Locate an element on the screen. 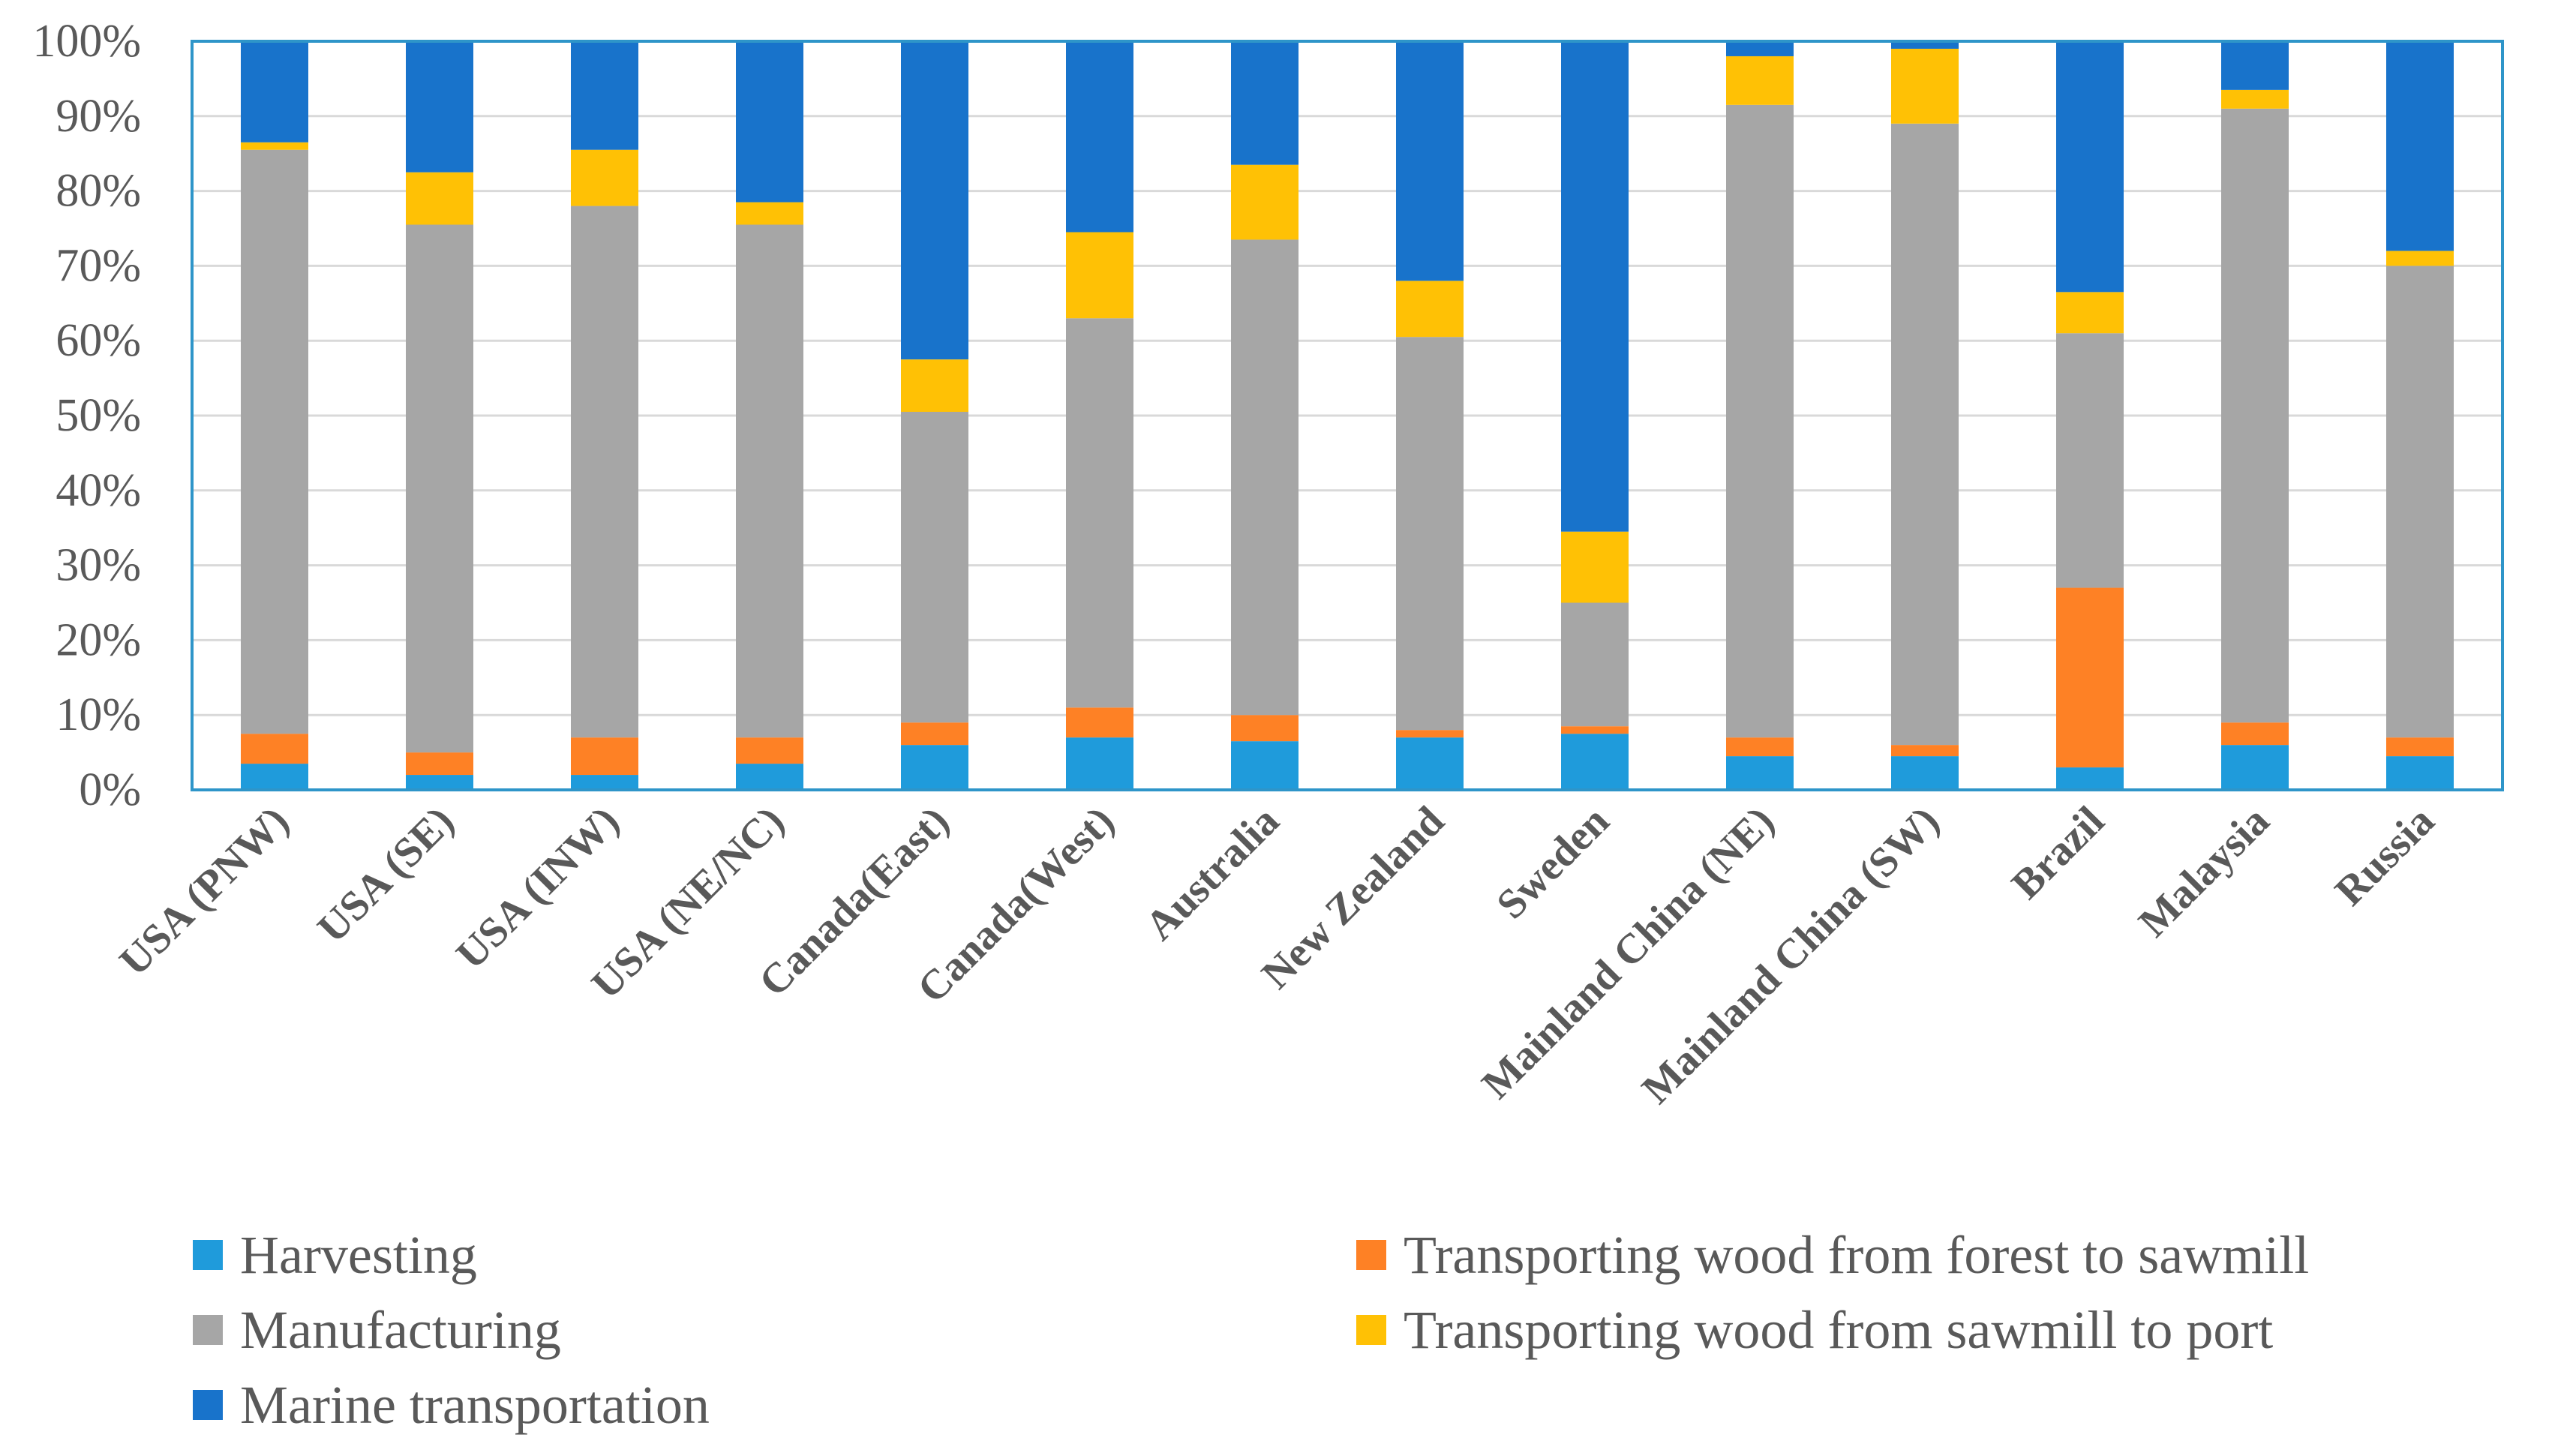  x-category-label: USA (INW) is located at coordinates (537, 887).